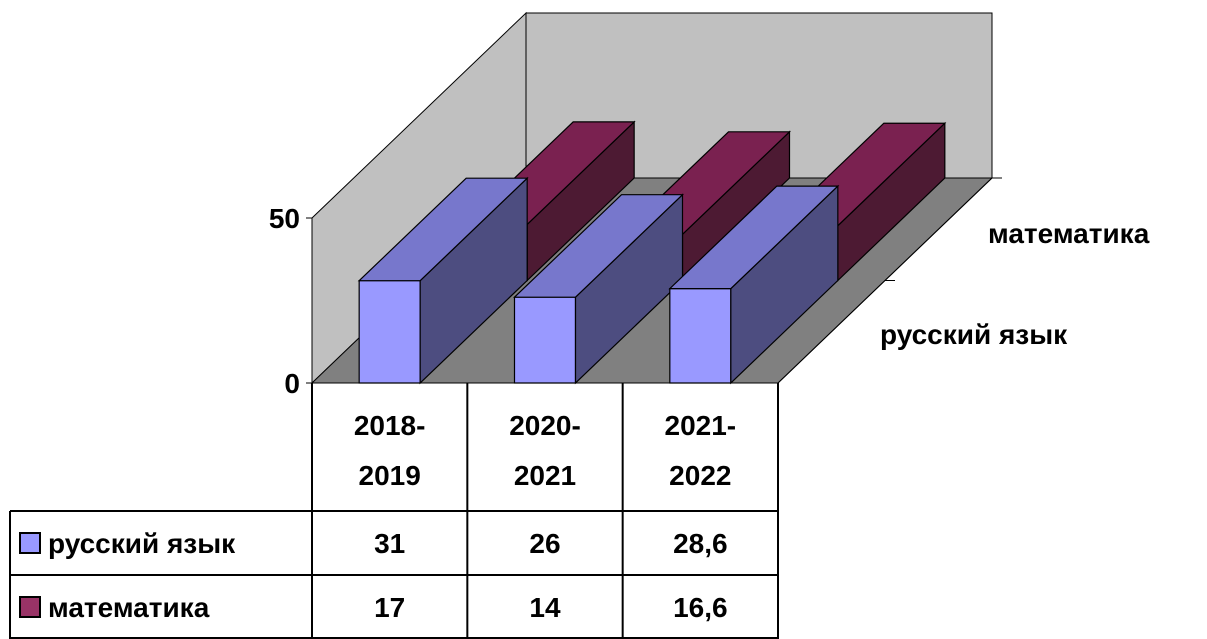 The image size is (1207, 639). What do you see at coordinates (390, 475) in the screenshot?
I see `x-tick-label: 2019` at bounding box center [390, 475].